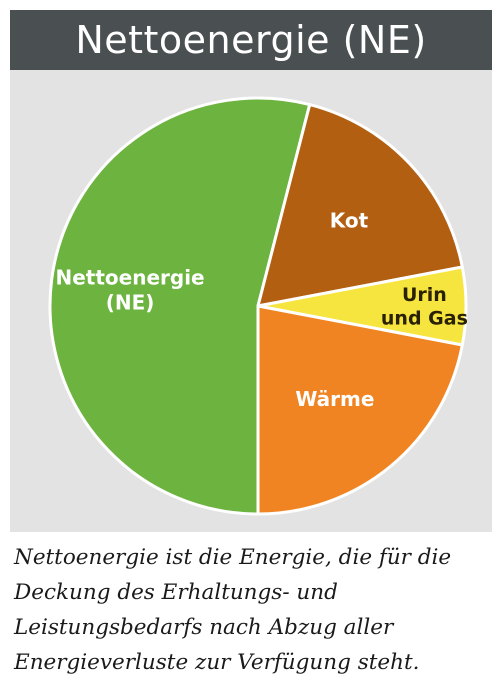 Image resolution: width=502 pixels, height=700 pixels. I want to click on chart-title: Nettoenergie (NE), so click(251, 40).